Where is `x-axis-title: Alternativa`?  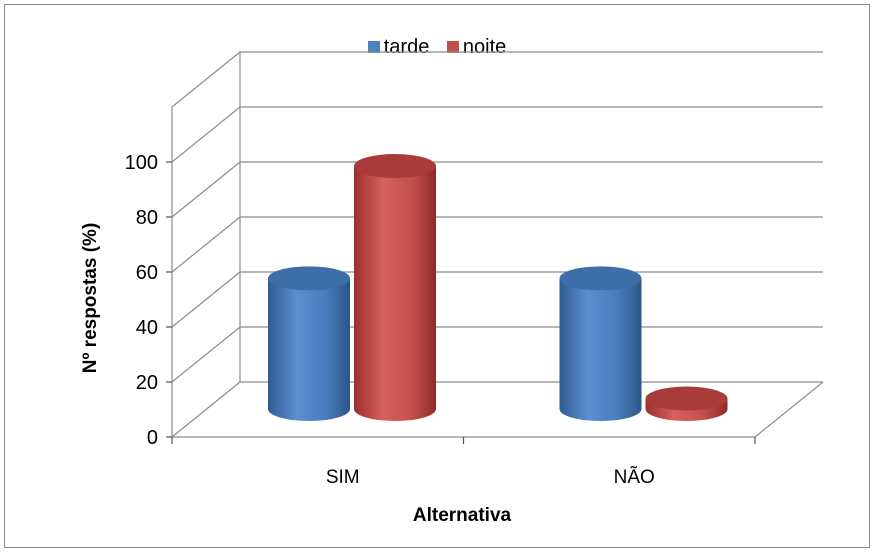
x-axis-title: Alternativa is located at coordinates (462, 515).